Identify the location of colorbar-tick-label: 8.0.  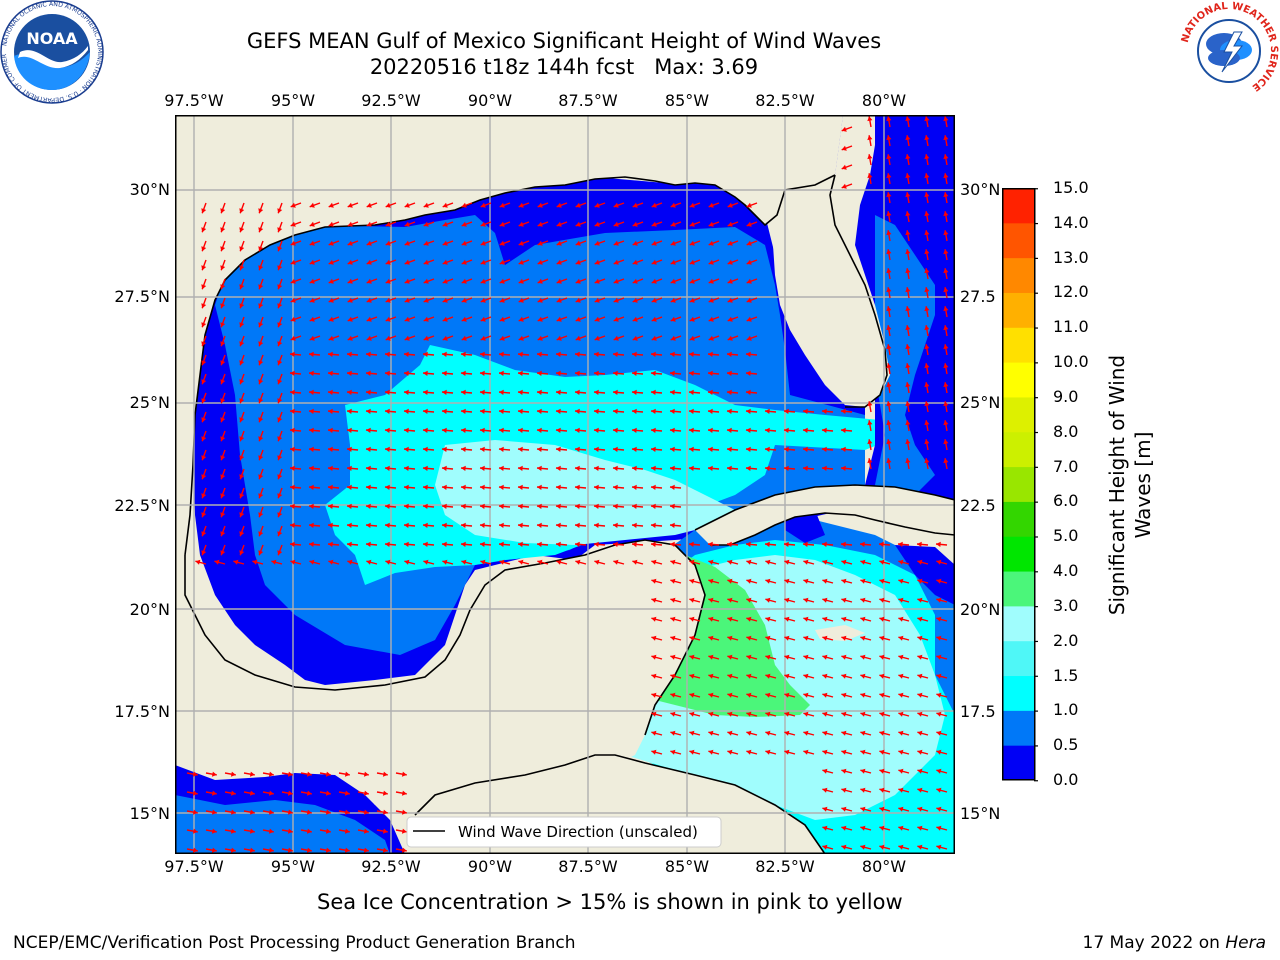
(1066, 431).